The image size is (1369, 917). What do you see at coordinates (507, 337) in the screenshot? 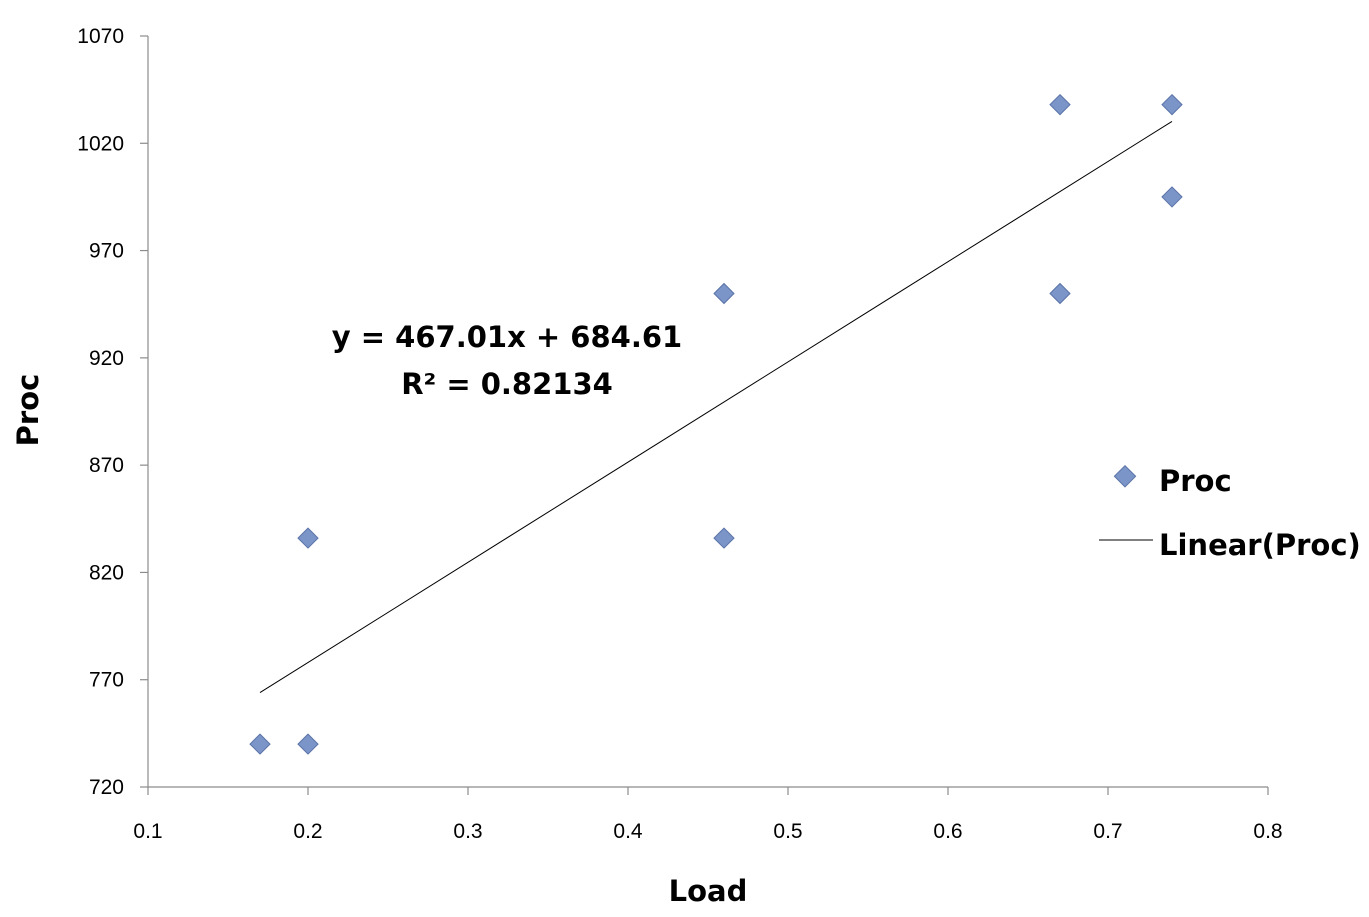
I see `trendline-equation: y = 467.01x + 684.61` at bounding box center [507, 337].